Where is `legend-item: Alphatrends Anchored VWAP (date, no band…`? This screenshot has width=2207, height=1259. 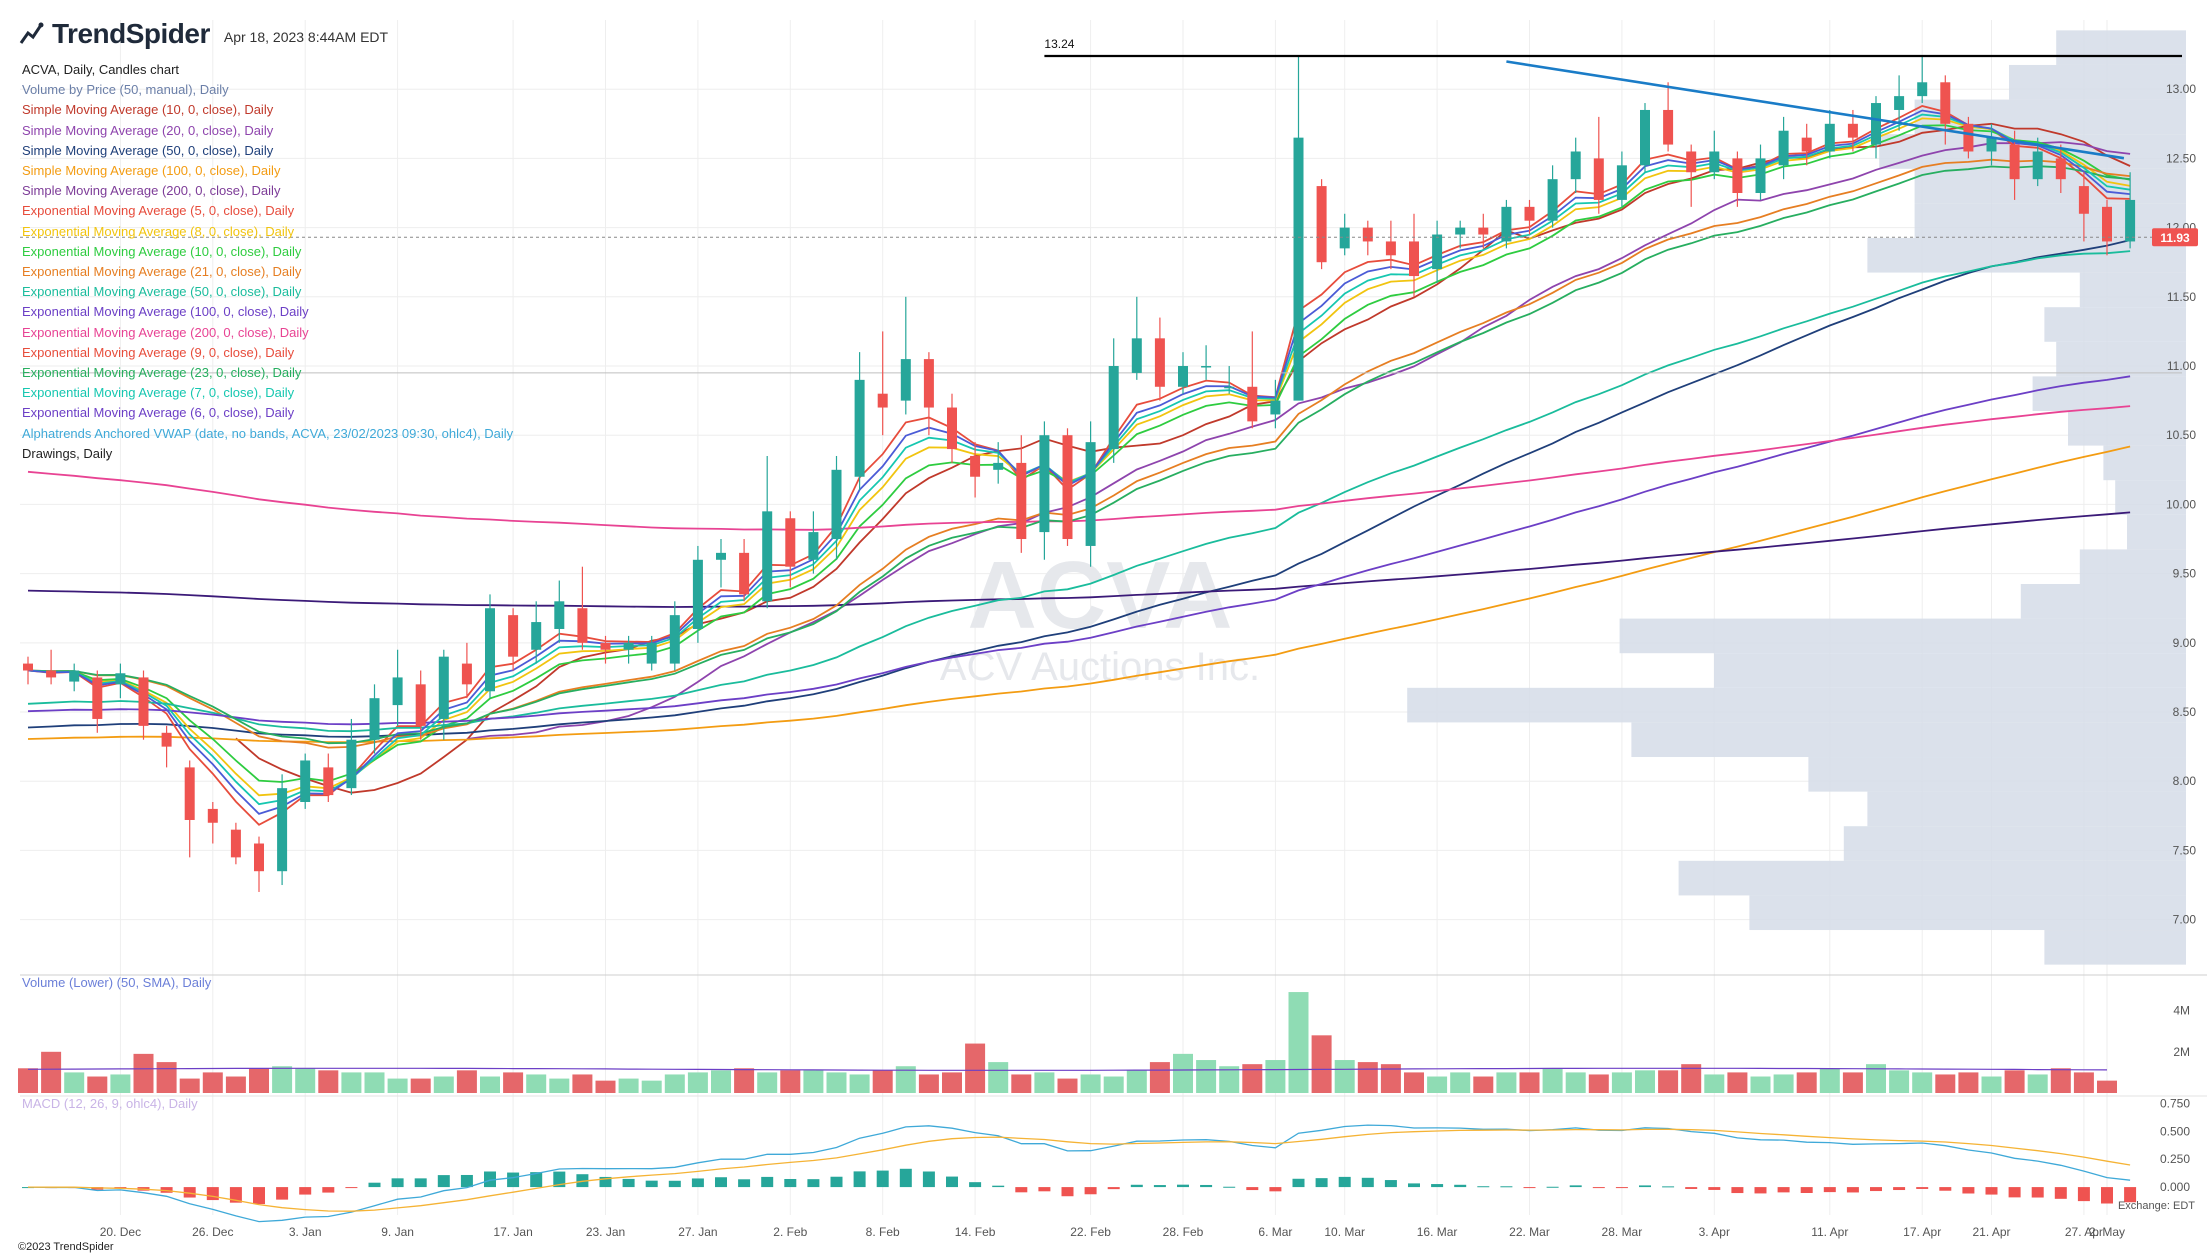 legend-item: Alphatrends Anchored VWAP (date, no band… is located at coordinates (268, 433).